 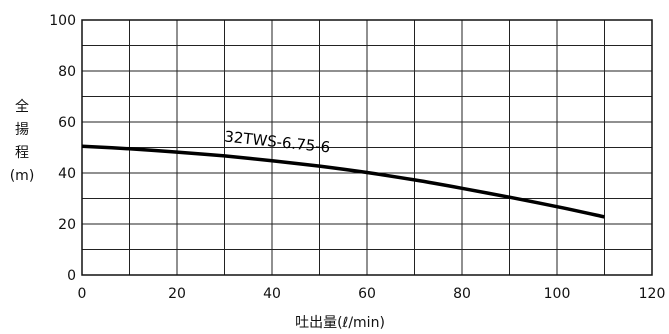 I want to click on y-axis-label-char: 程, so click(x=22, y=153).